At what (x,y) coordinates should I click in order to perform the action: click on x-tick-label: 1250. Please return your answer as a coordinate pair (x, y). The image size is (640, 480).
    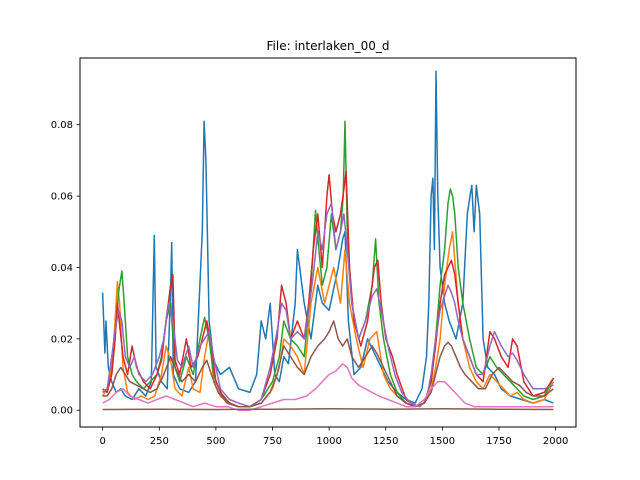
    Looking at the image, I should click on (385, 441).